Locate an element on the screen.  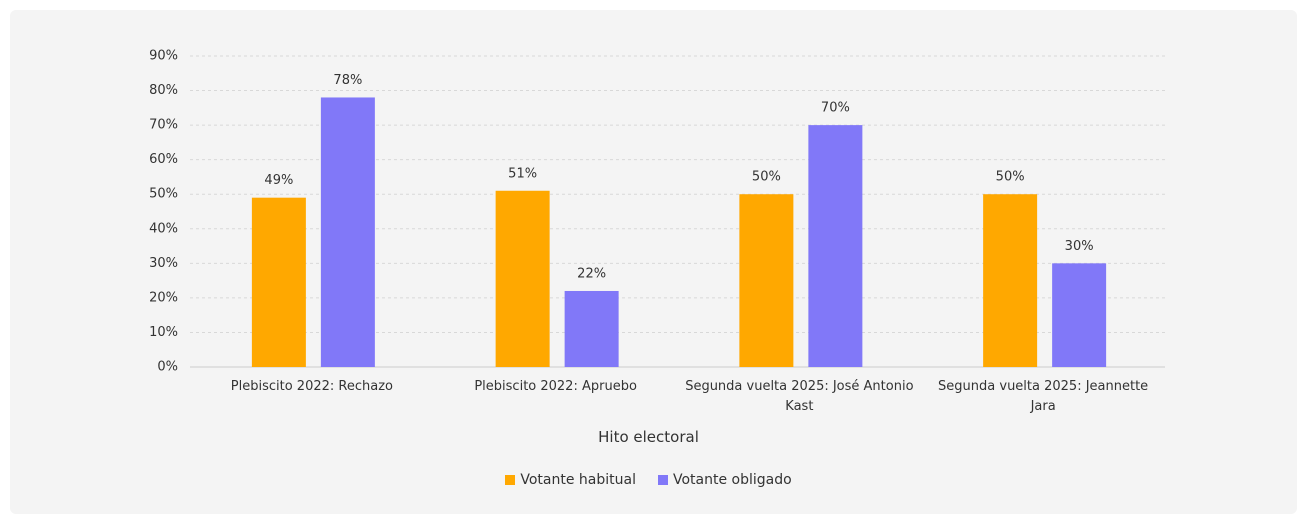
x-tick-label: Plebiscito 2022: Apruebo is located at coordinates (555, 386).